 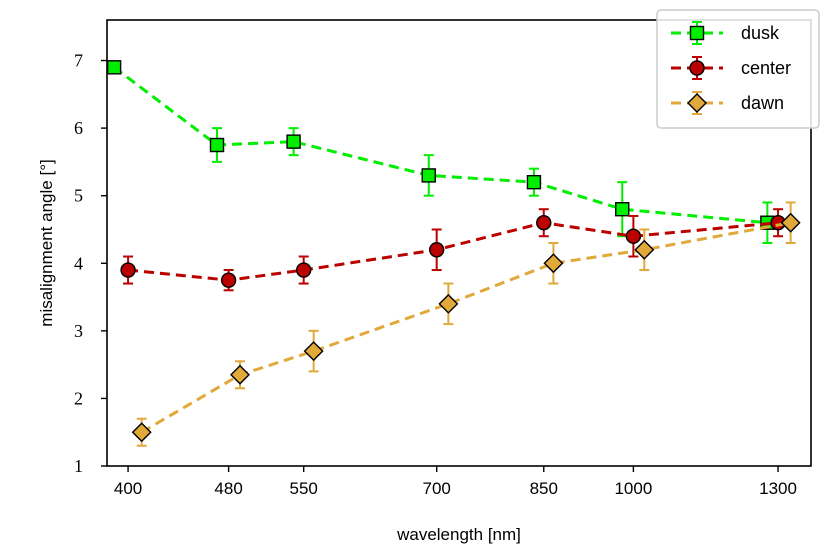 I want to click on legend-label: dawn, so click(x=762, y=103).